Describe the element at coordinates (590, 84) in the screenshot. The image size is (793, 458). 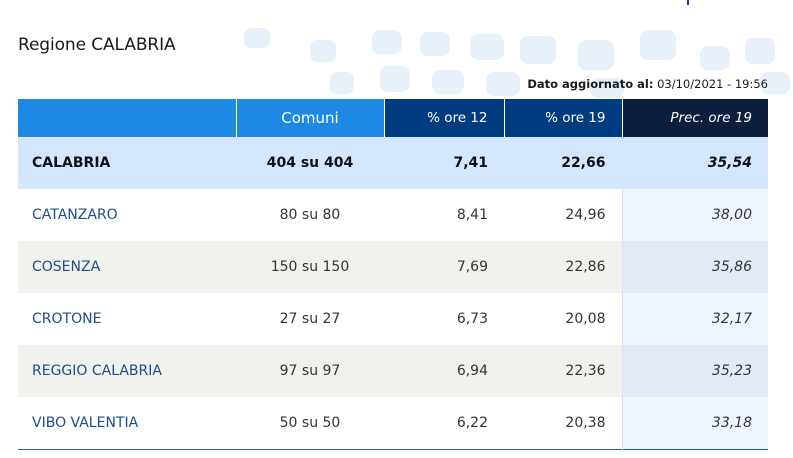
I see `update-label: Dato aggiornato al:` at that location.